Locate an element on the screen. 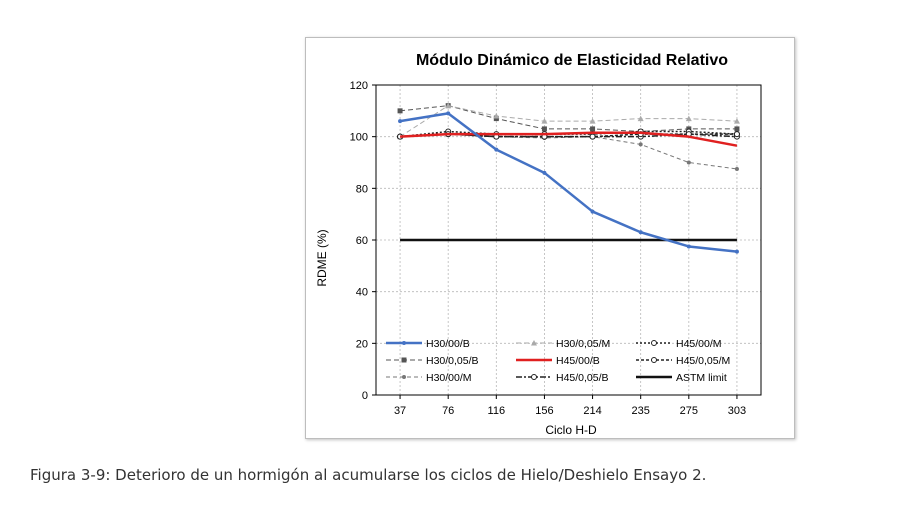  legend-item-h30-0-05-m: H30/0,05/M is located at coordinates (563, 344).